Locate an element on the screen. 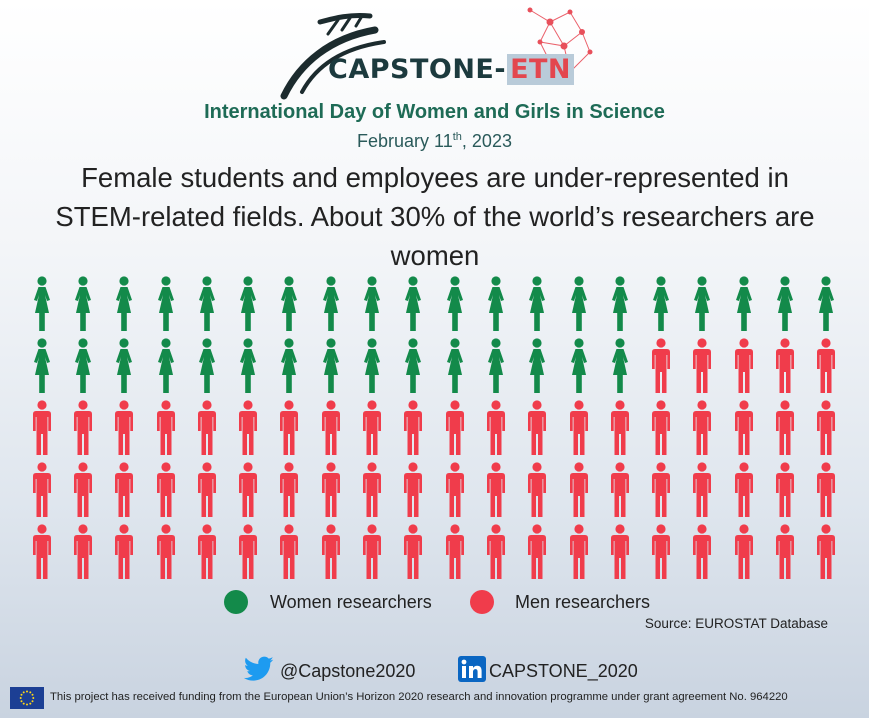  date-suffix: , 2023 is located at coordinates (486, 141).